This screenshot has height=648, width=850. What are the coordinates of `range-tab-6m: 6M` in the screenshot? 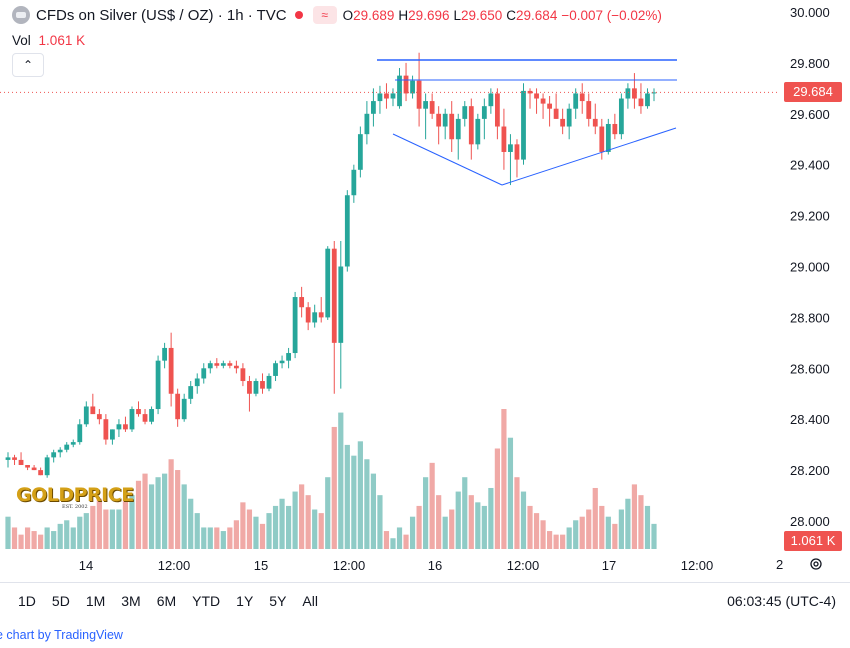 It's located at (166, 601).